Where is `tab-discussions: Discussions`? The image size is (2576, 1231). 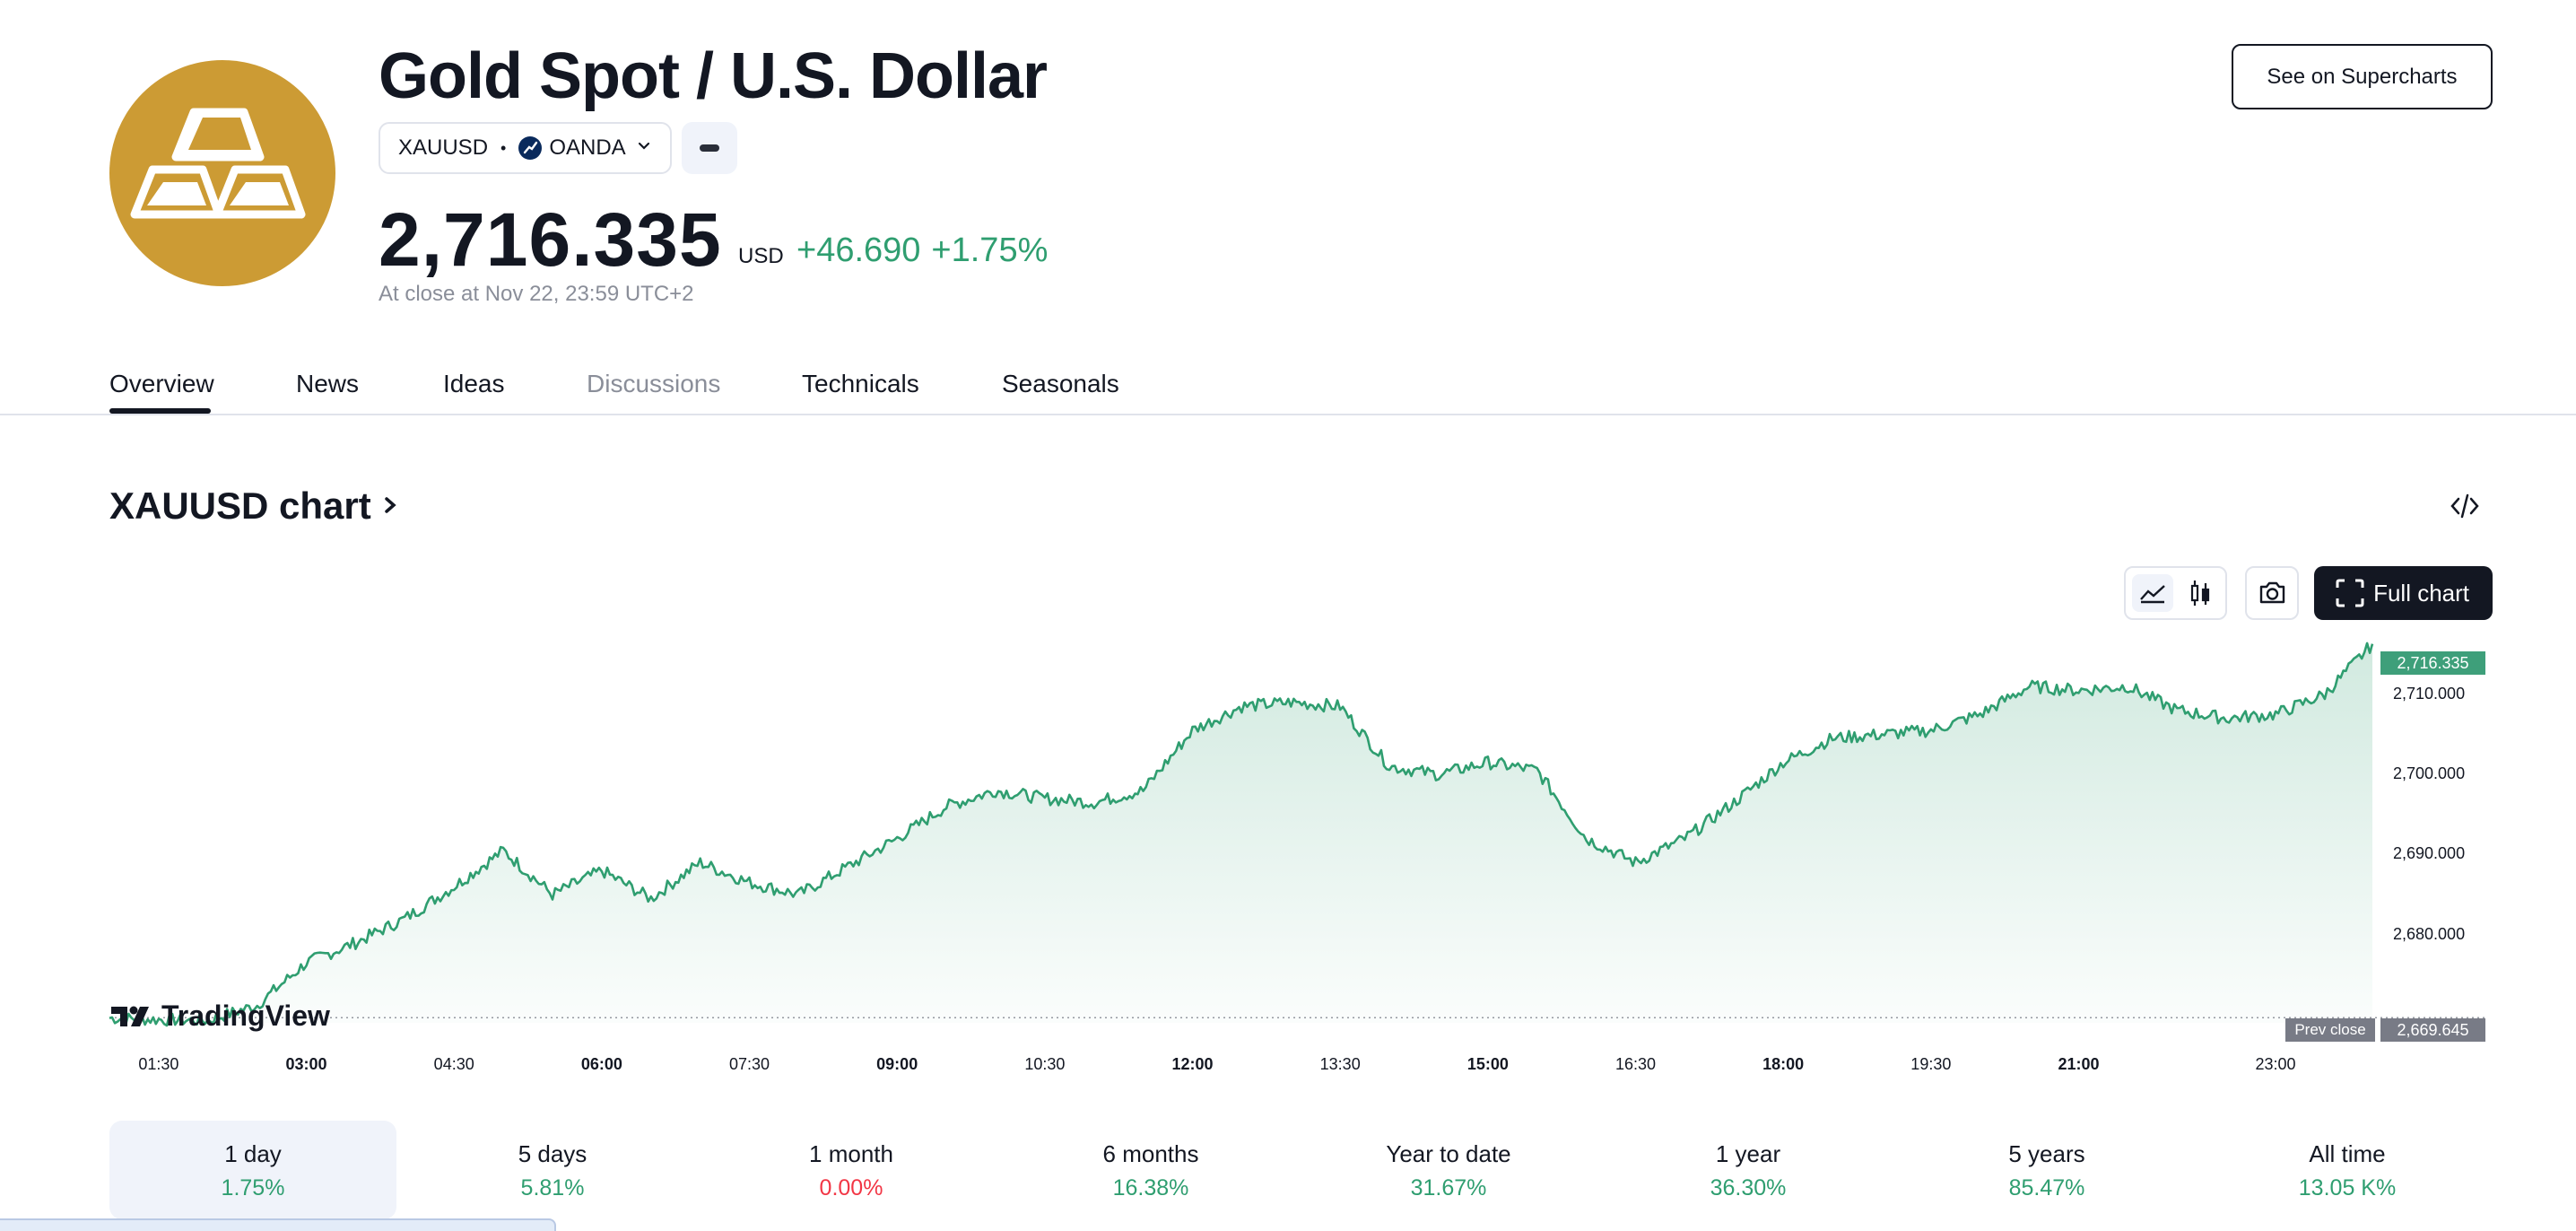
tab-discussions: Discussions is located at coordinates (654, 383).